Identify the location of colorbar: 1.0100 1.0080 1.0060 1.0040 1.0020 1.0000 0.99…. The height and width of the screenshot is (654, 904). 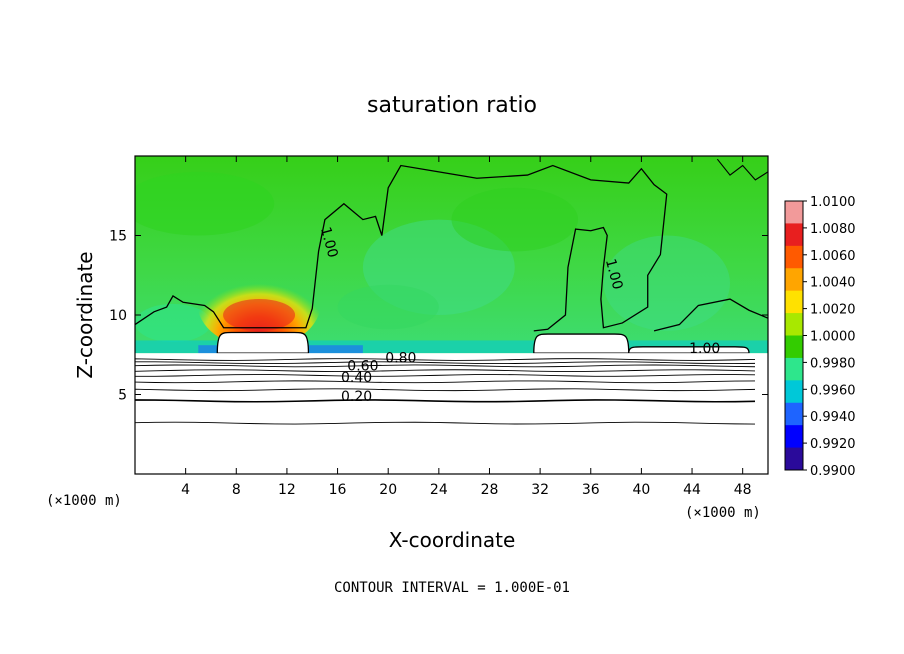
(820, 337).